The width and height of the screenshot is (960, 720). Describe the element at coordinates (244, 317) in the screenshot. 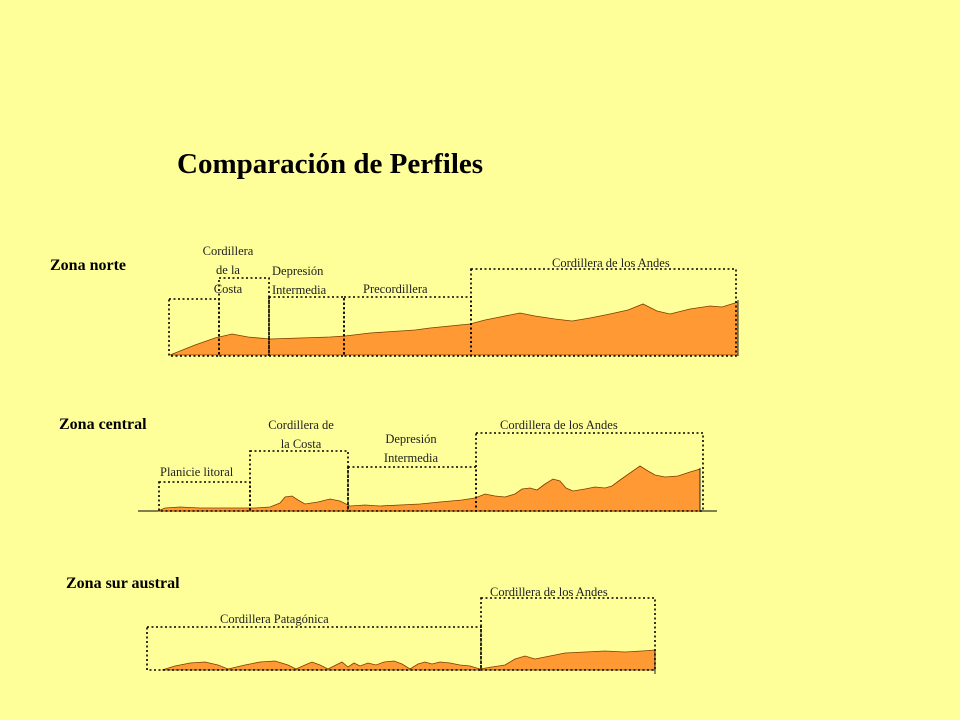

I see `box-norte-cordillera-costa` at that location.